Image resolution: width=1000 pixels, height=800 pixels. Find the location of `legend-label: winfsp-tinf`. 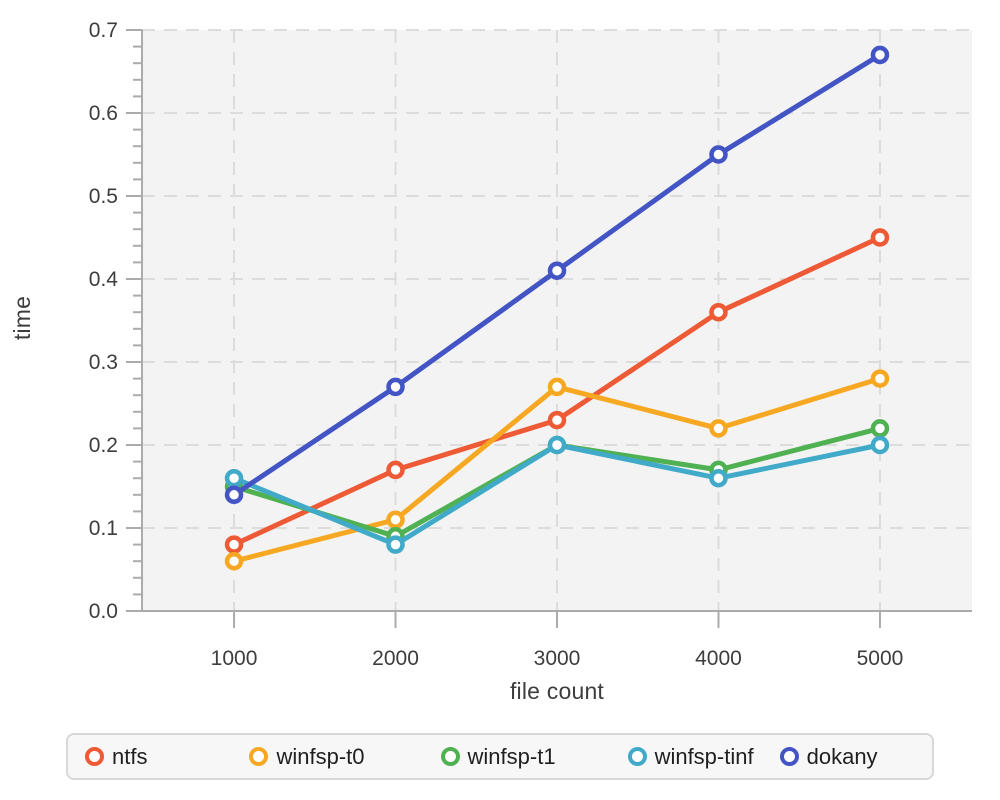

legend-label: winfsp-tinf is located at coordinates (704, 756).